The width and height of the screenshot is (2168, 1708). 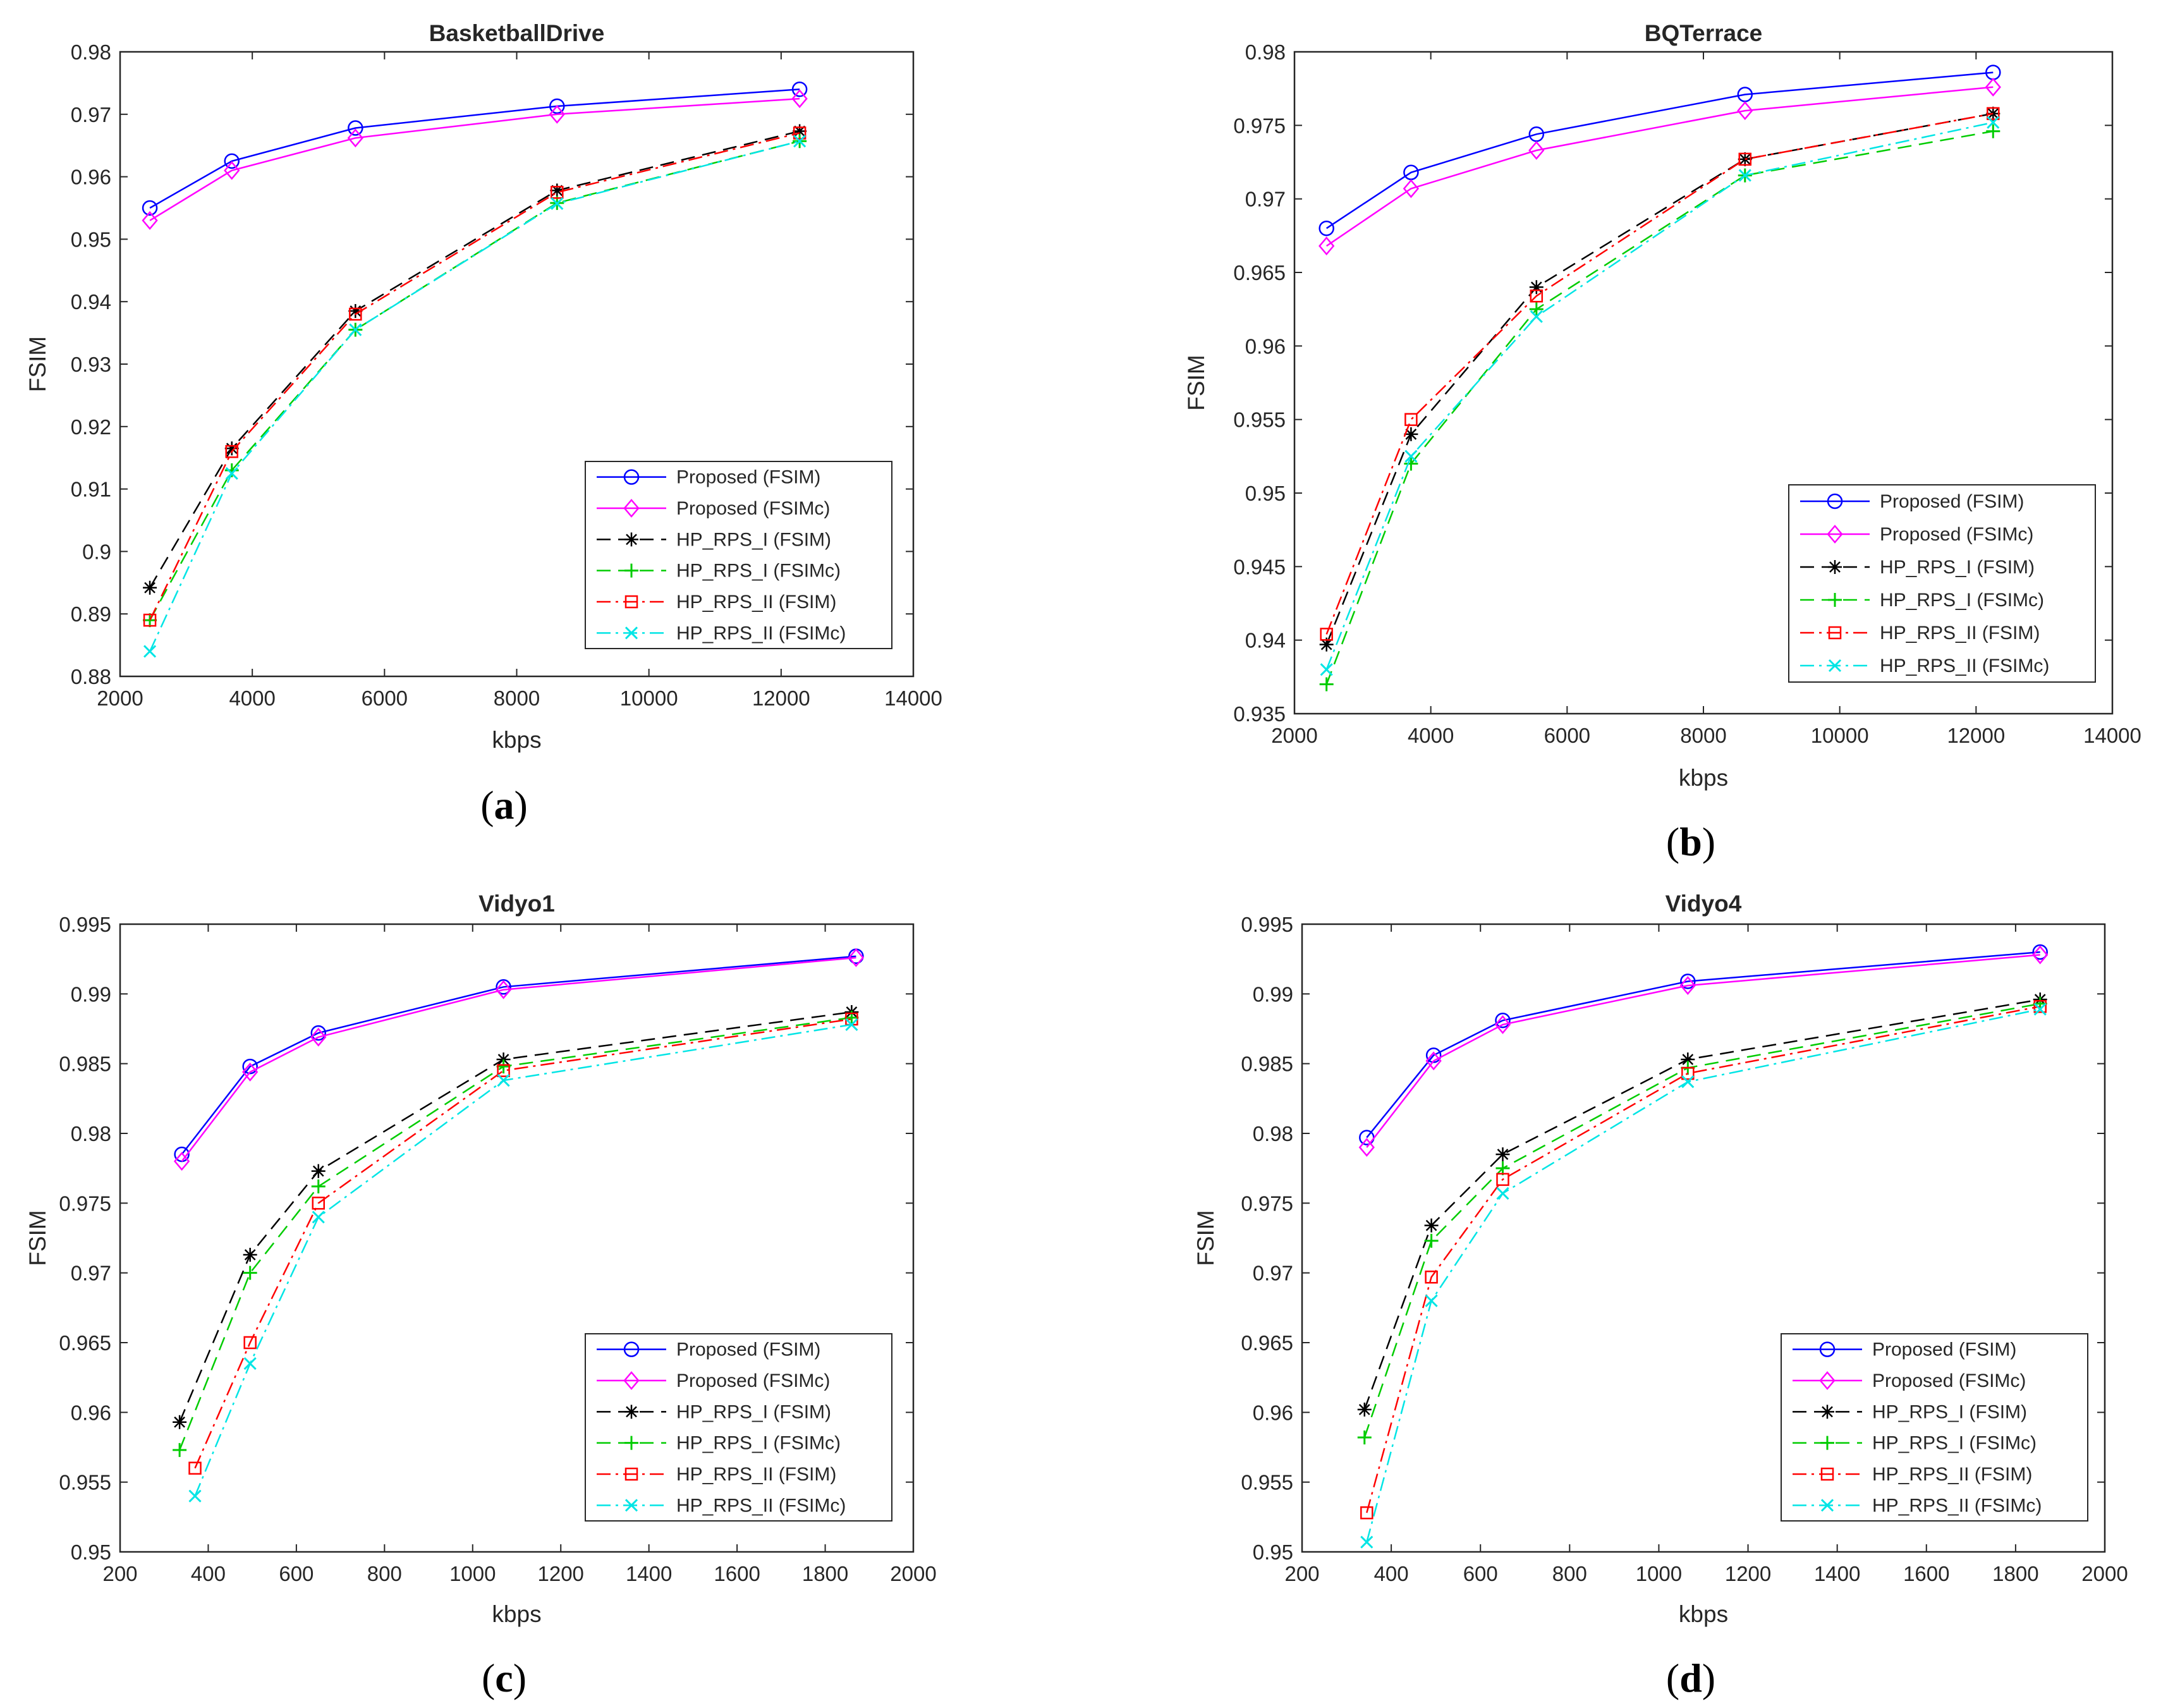 What do you see at coordinates (518, 1059) in the screenshot?
I see `series-proposed-fsimc` at bounding box center [518, 1059].